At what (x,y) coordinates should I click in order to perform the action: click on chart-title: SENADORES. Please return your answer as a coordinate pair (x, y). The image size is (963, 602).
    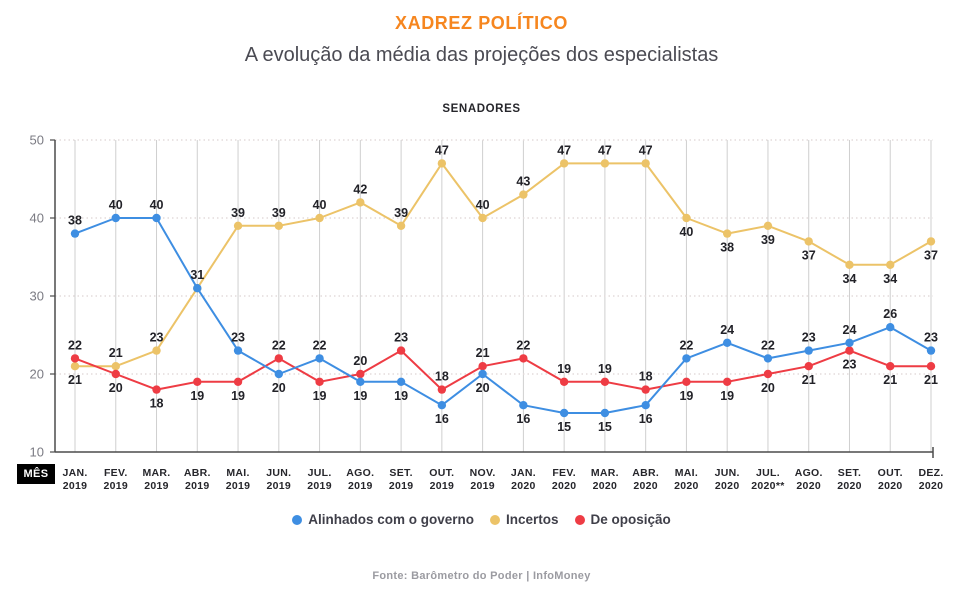
    Looking at the image, I should click on (481, 109).